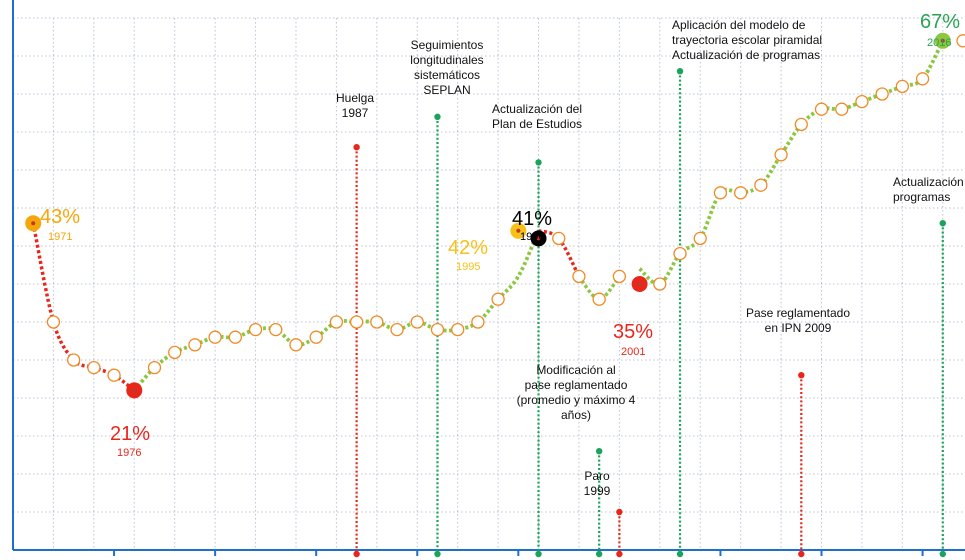  Describe the element at coordinates (60, 237) in the screenshot. I see `label-year-1971: 1971` at that location.